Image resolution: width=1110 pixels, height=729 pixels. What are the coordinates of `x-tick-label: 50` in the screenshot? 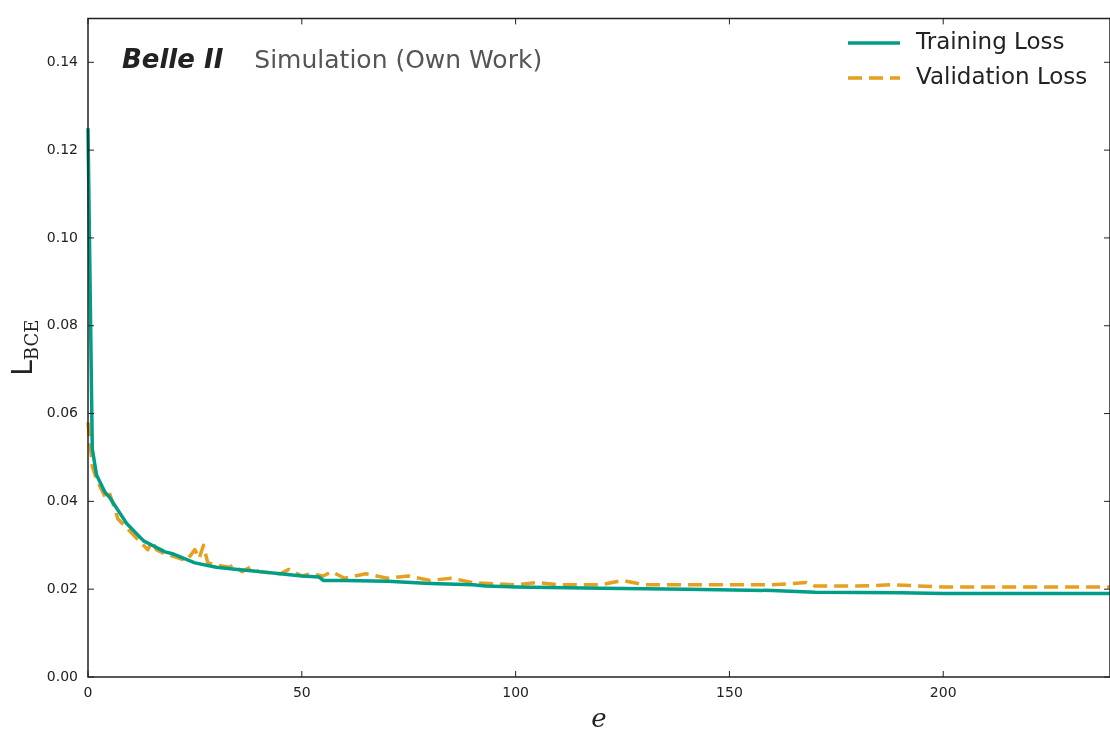 It's located at (301, 692).